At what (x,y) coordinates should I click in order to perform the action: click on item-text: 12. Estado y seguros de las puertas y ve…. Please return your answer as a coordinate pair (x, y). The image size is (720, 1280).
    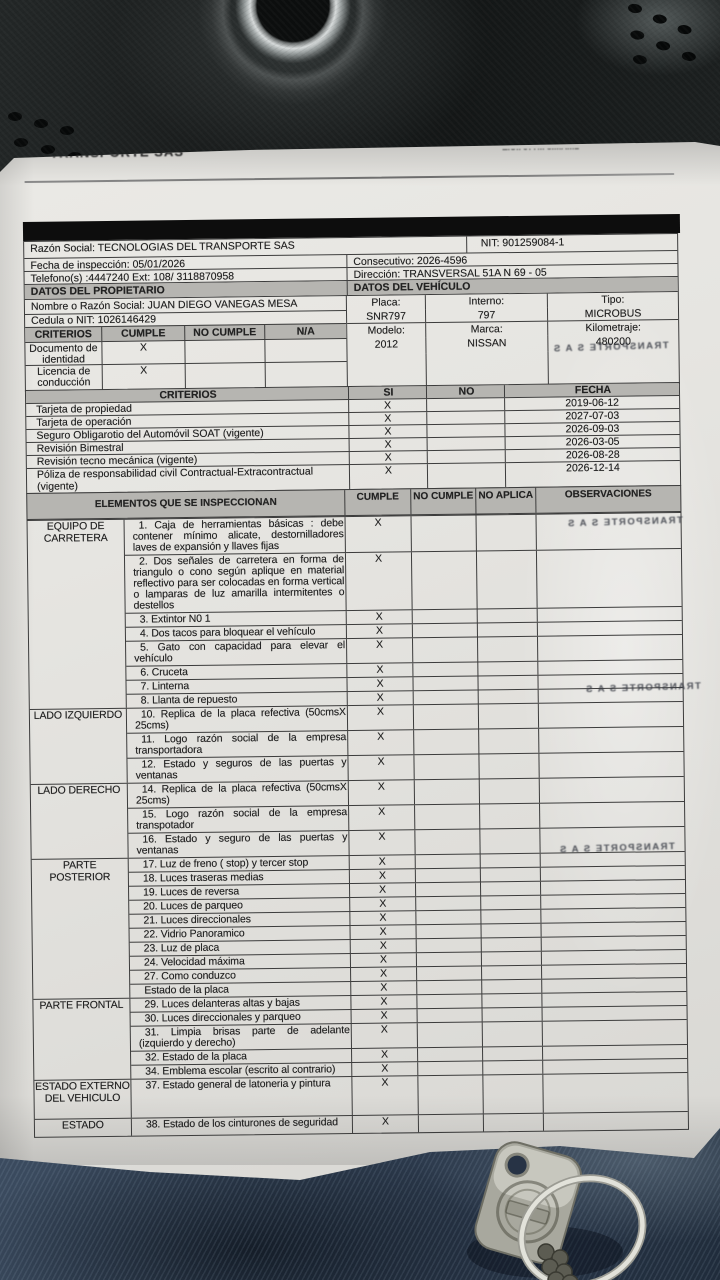
    Looking at the image, I should click on (241, 769).